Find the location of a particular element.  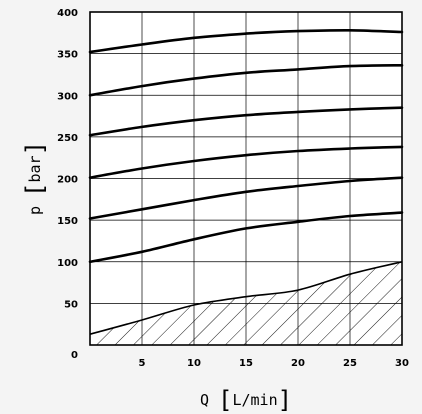

x-axis-title: Q [L/min] is located at coordinates (246, 400).